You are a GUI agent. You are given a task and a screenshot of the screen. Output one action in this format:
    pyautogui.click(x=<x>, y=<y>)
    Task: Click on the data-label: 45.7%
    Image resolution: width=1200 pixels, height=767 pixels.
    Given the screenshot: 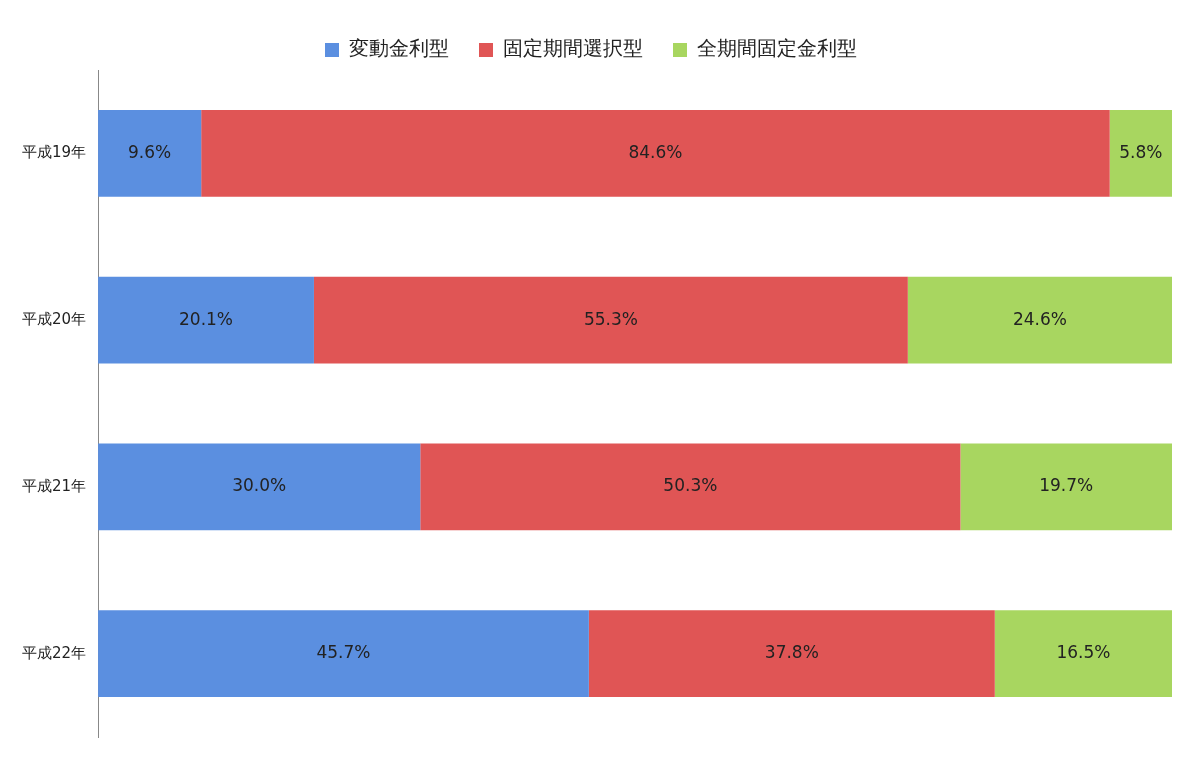 What is the action you would take?
    pyautogui.click(x=343, y=652)
    